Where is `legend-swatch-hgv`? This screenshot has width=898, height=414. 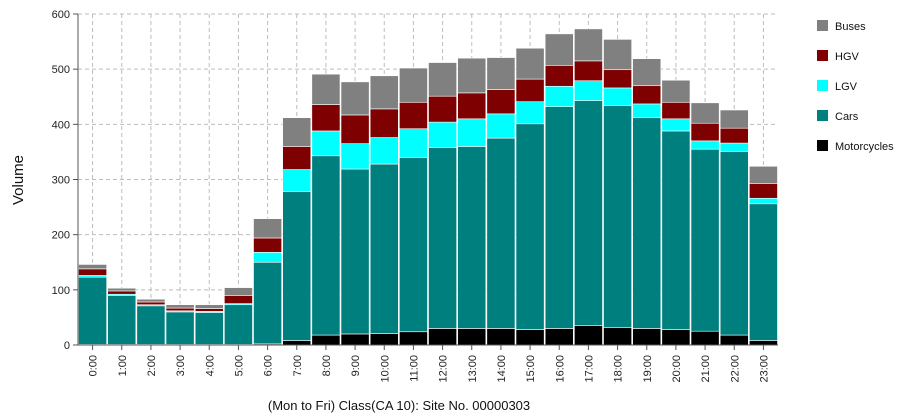
legend-swatch-hgv is located at coordinates (822, 55).